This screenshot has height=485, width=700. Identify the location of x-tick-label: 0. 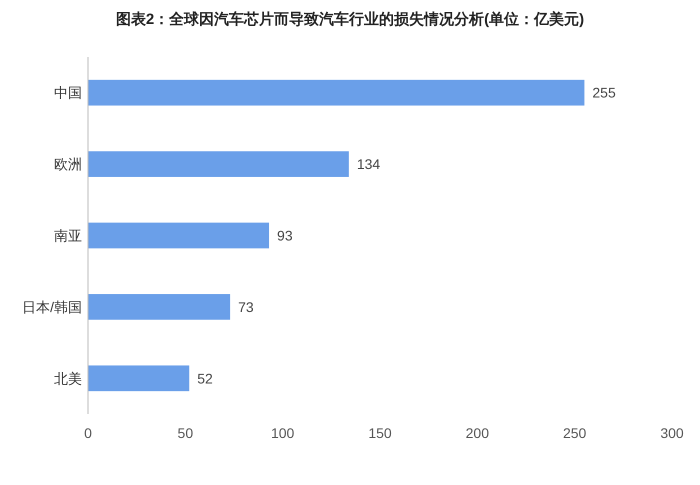
(88, 433).